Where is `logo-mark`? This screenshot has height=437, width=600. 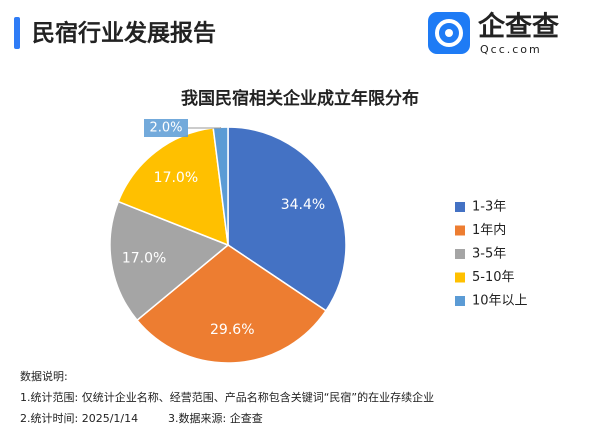 logo-mark is located at coordinates (449, 33).